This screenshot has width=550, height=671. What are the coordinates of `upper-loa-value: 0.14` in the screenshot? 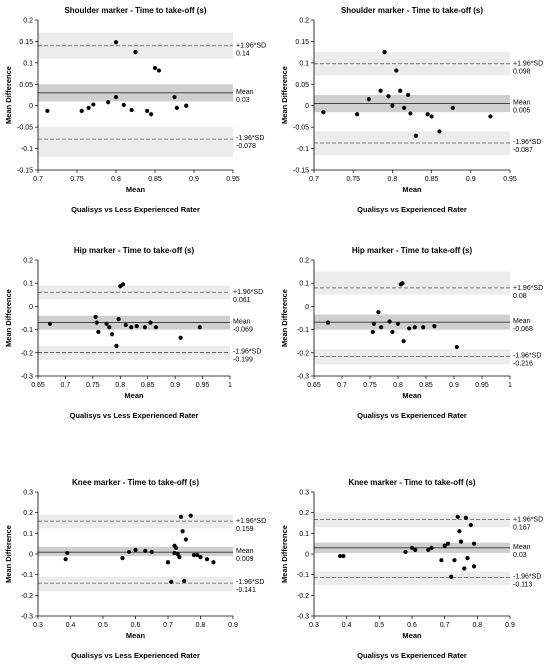 It's located at (243, 54).